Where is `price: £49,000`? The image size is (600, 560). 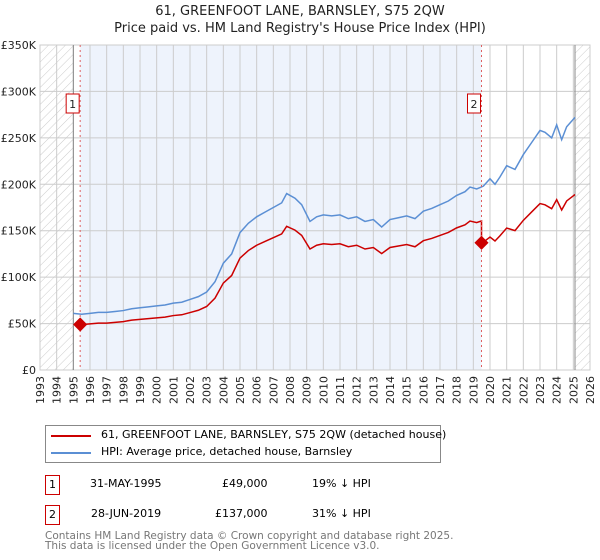 price: £49,000 is located at coordinates (245, 483).